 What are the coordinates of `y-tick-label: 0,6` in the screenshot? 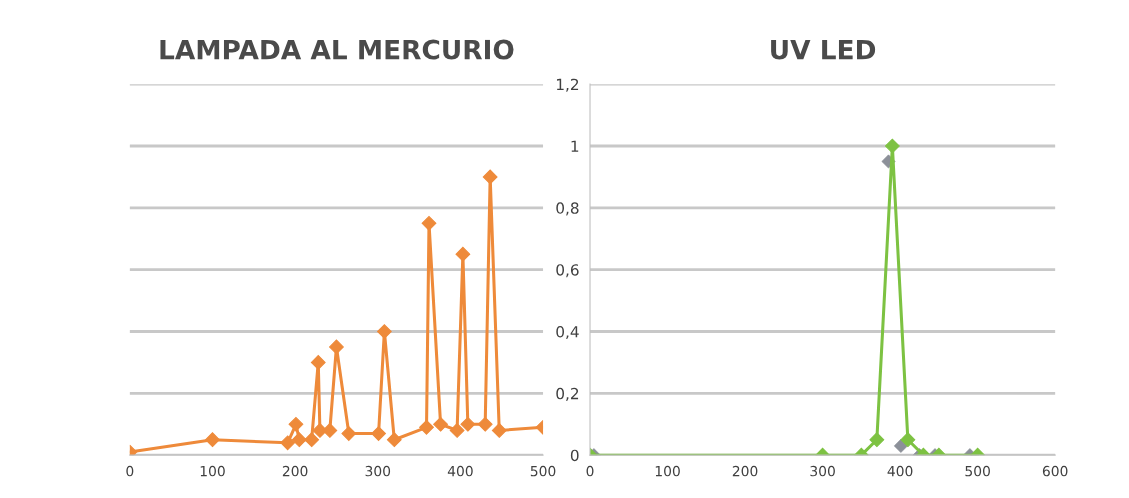 It's located at (567, 271).